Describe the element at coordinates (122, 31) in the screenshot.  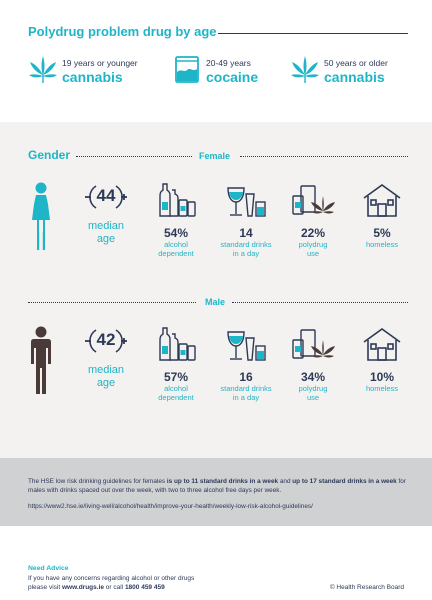
I see `page-title: Polydrug problem drug by age` at that location.